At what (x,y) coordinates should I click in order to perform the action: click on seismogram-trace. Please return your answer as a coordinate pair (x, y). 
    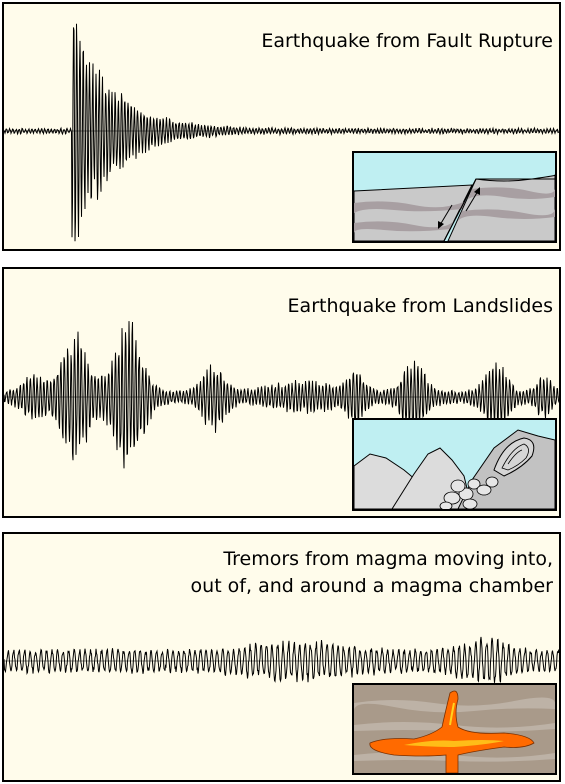
    Looking at the image, I should click on (281, 659).